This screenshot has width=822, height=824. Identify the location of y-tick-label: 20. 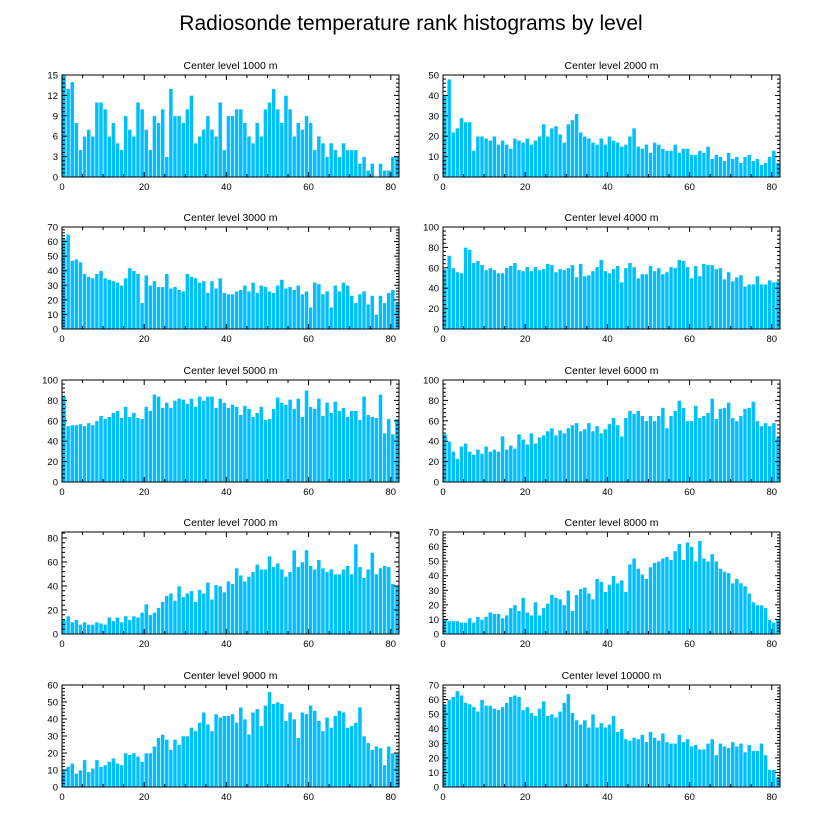
(433, 309).